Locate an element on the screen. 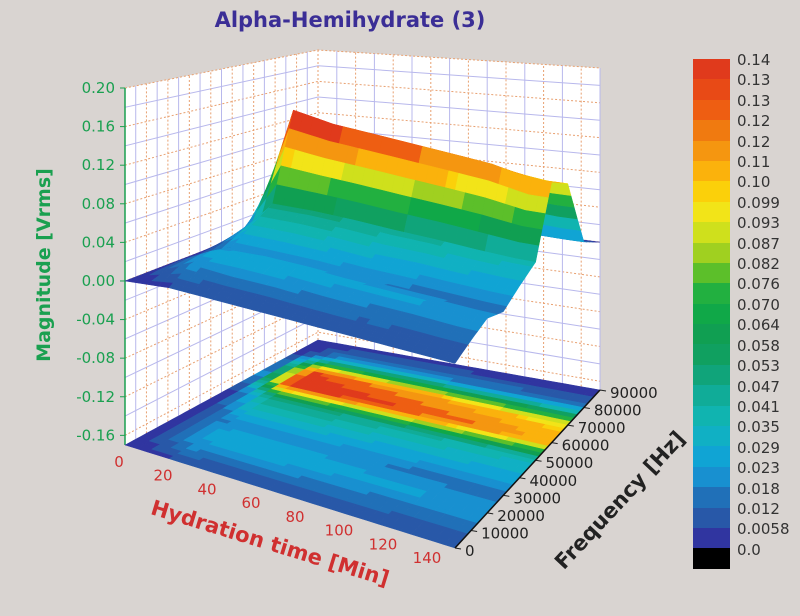  colorbar-label: 0.093 is located at coordinates (758, 223).